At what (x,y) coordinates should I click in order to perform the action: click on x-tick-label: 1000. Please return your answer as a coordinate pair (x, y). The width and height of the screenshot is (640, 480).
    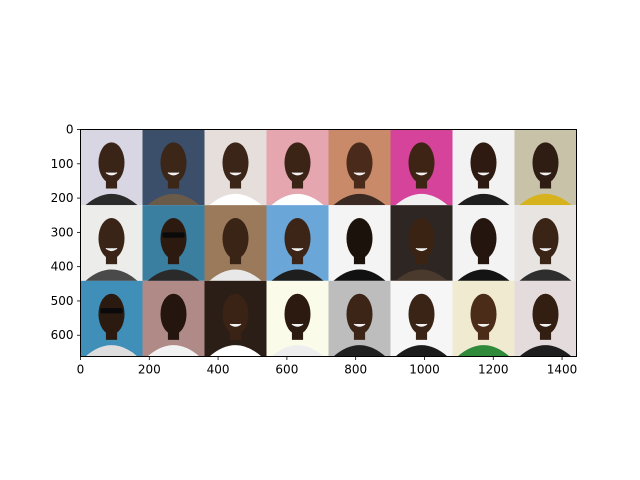
    Looking at the image, I should click on (424, 370).